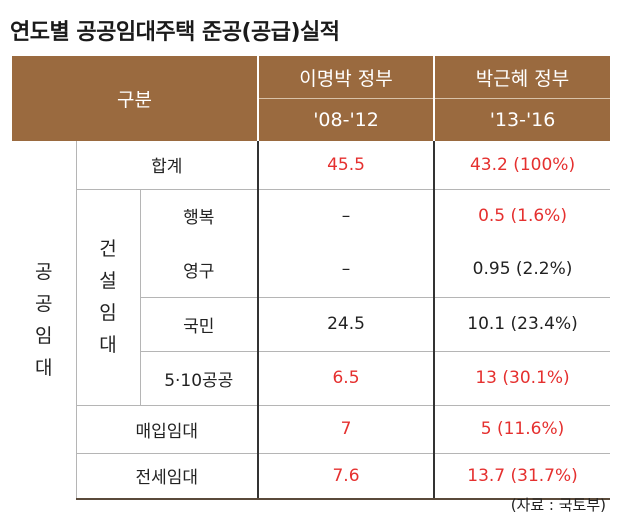 The height and width of the screenshot is (525, 620). I want to click on cell-total-gov2: 43.2 (100%), so click(522, 165).